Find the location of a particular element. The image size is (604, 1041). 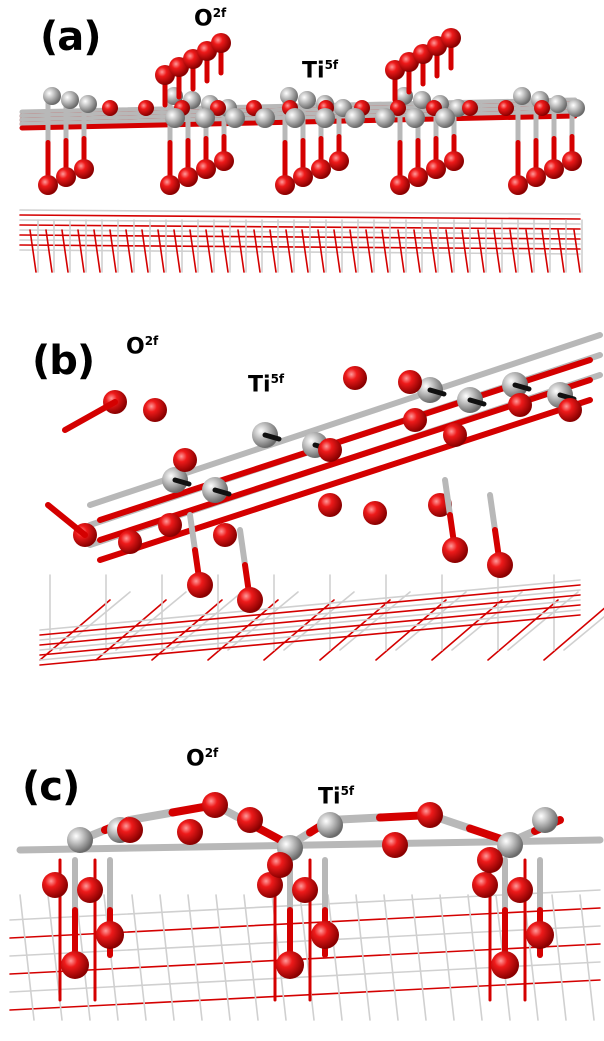

ti5f-label-a: Ti5f is located at coordinates (320, 71).